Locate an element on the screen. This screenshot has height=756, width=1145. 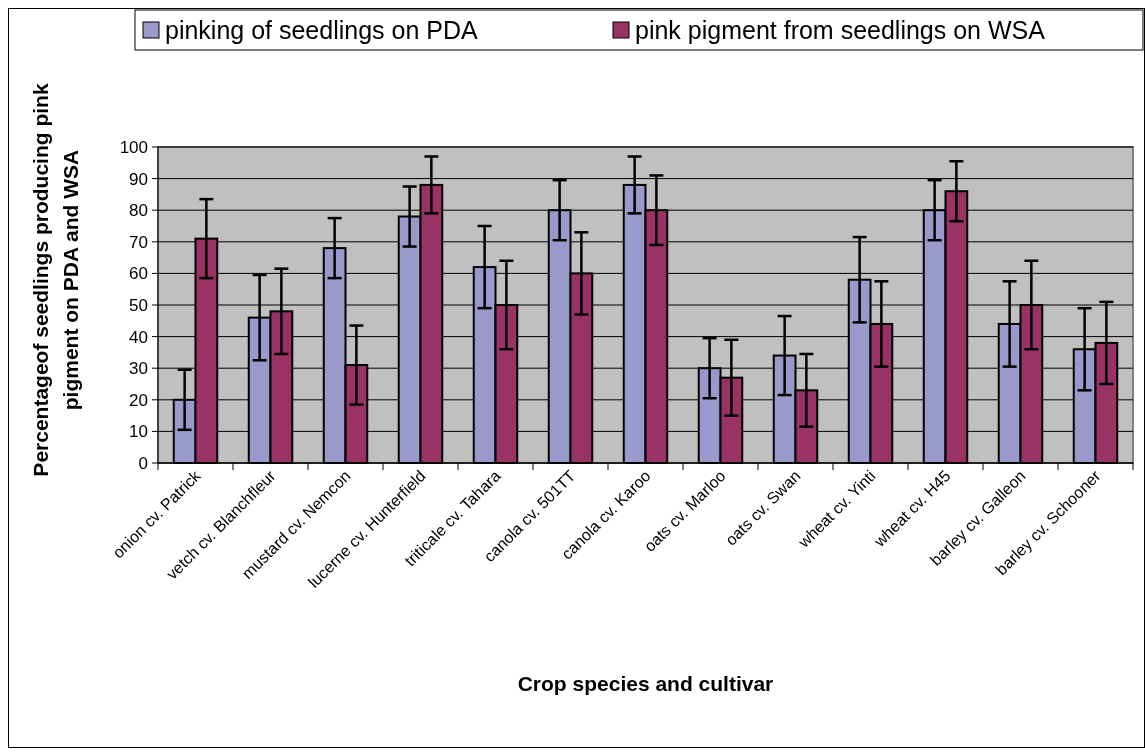
y-tick-label: 90 is located at coordinates (138, 179).